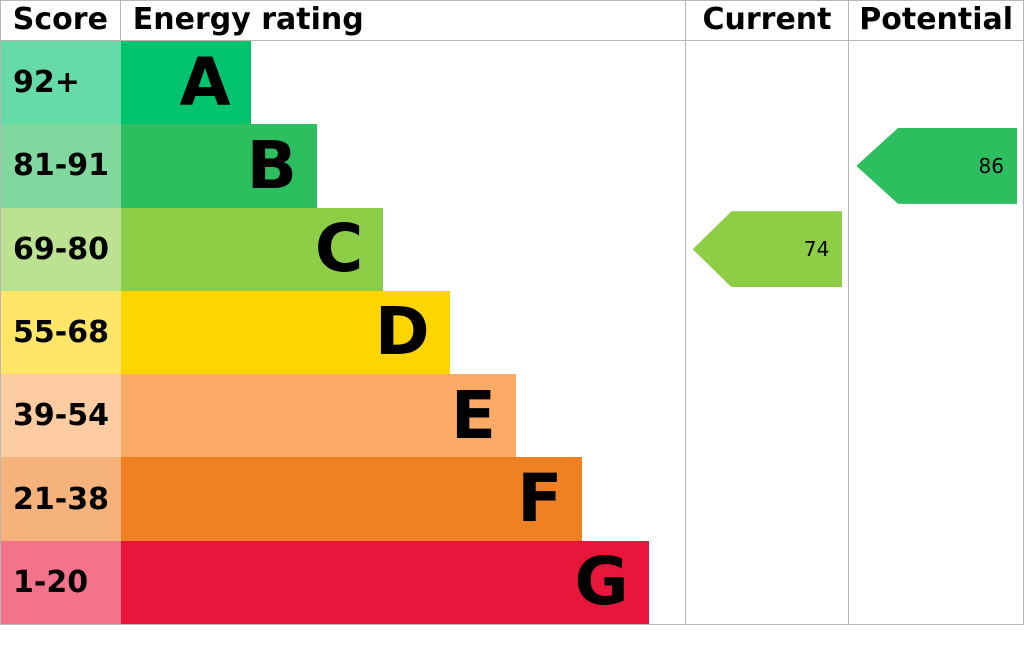 Image resolution: width=1024 pixels, height=666 pixels. I want to click on band-letter: E, so click(473, 415).